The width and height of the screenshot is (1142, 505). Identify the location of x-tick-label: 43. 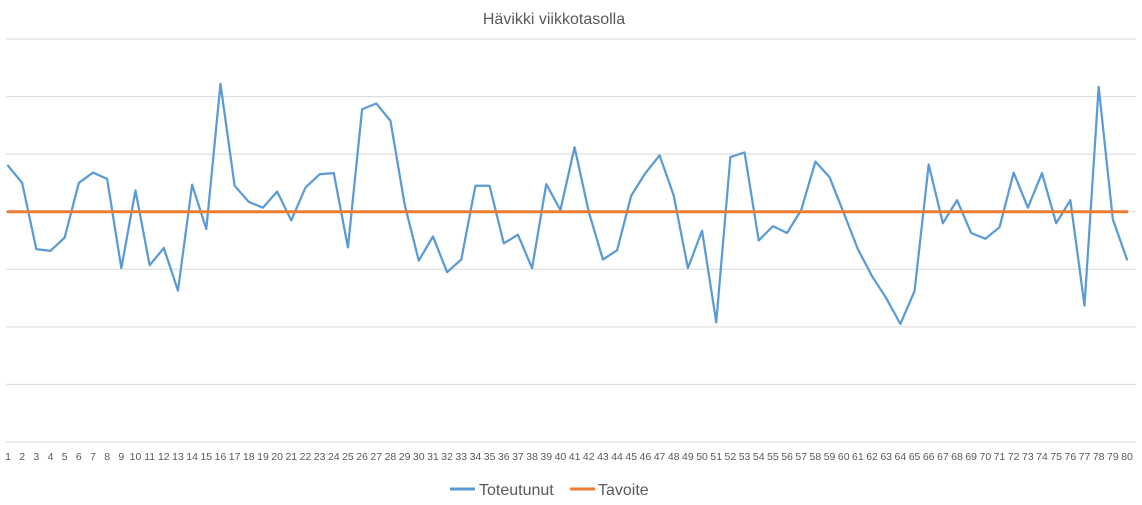
(603, 457).